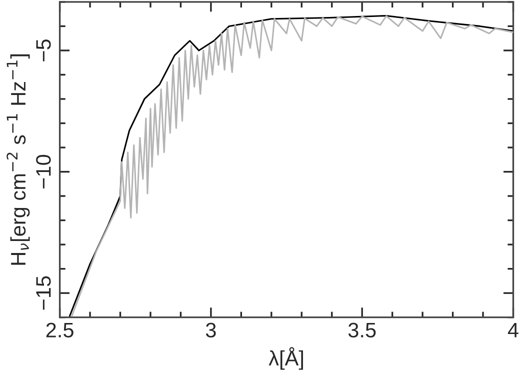 The width and height of the screenshot is (520, 387). Describe the element at coordinates (18, 159) in the screenshot. I see `text: H$_{ν}$[erg cm$^{−2}$ s$^{−1}$ Hz$^{−1}$]` at that location.